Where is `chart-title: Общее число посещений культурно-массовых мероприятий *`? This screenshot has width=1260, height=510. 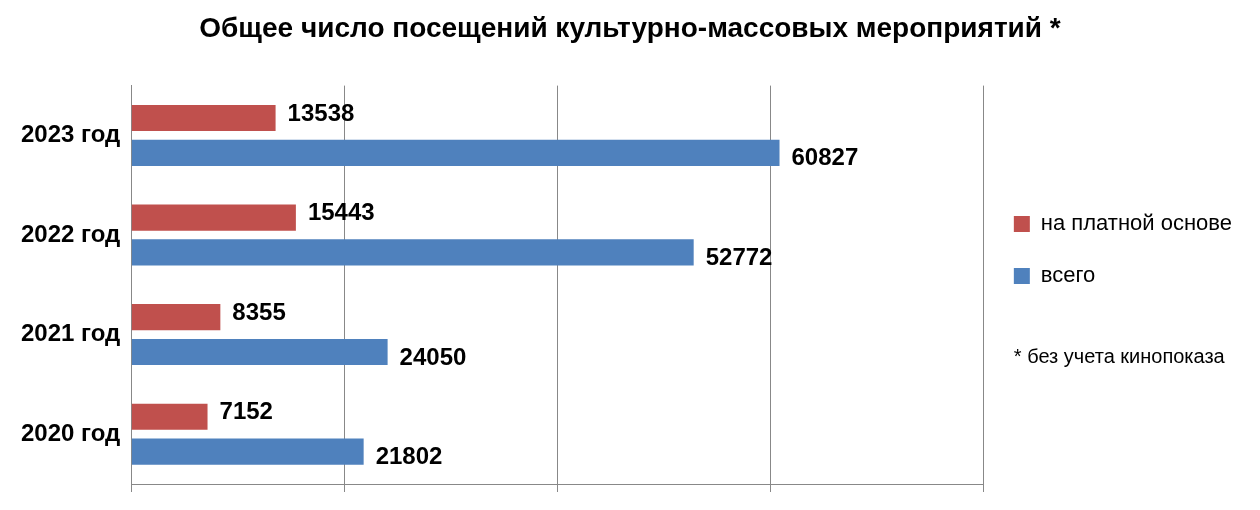
chart-title: Общее число посещений культурно-массовых мероприятий * is located at coordinates (630, 27).